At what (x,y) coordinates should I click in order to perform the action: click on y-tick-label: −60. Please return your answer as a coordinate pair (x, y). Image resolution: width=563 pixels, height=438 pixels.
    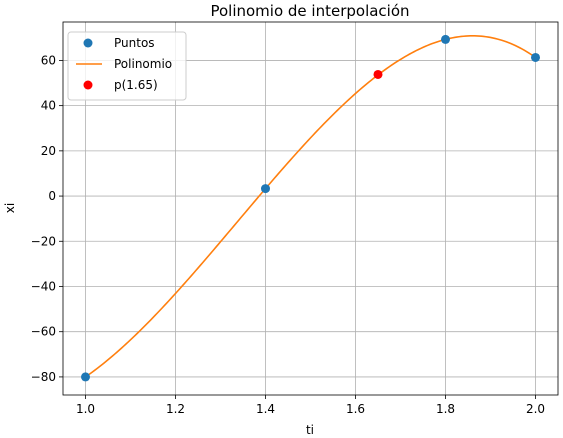
    Looking at the image, I should click on (43, 332).